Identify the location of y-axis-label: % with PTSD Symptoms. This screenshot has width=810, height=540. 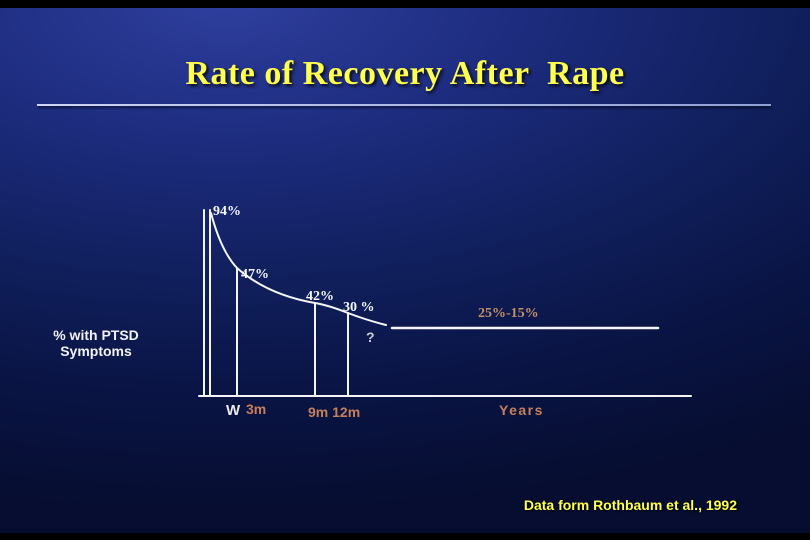
(96, 343).